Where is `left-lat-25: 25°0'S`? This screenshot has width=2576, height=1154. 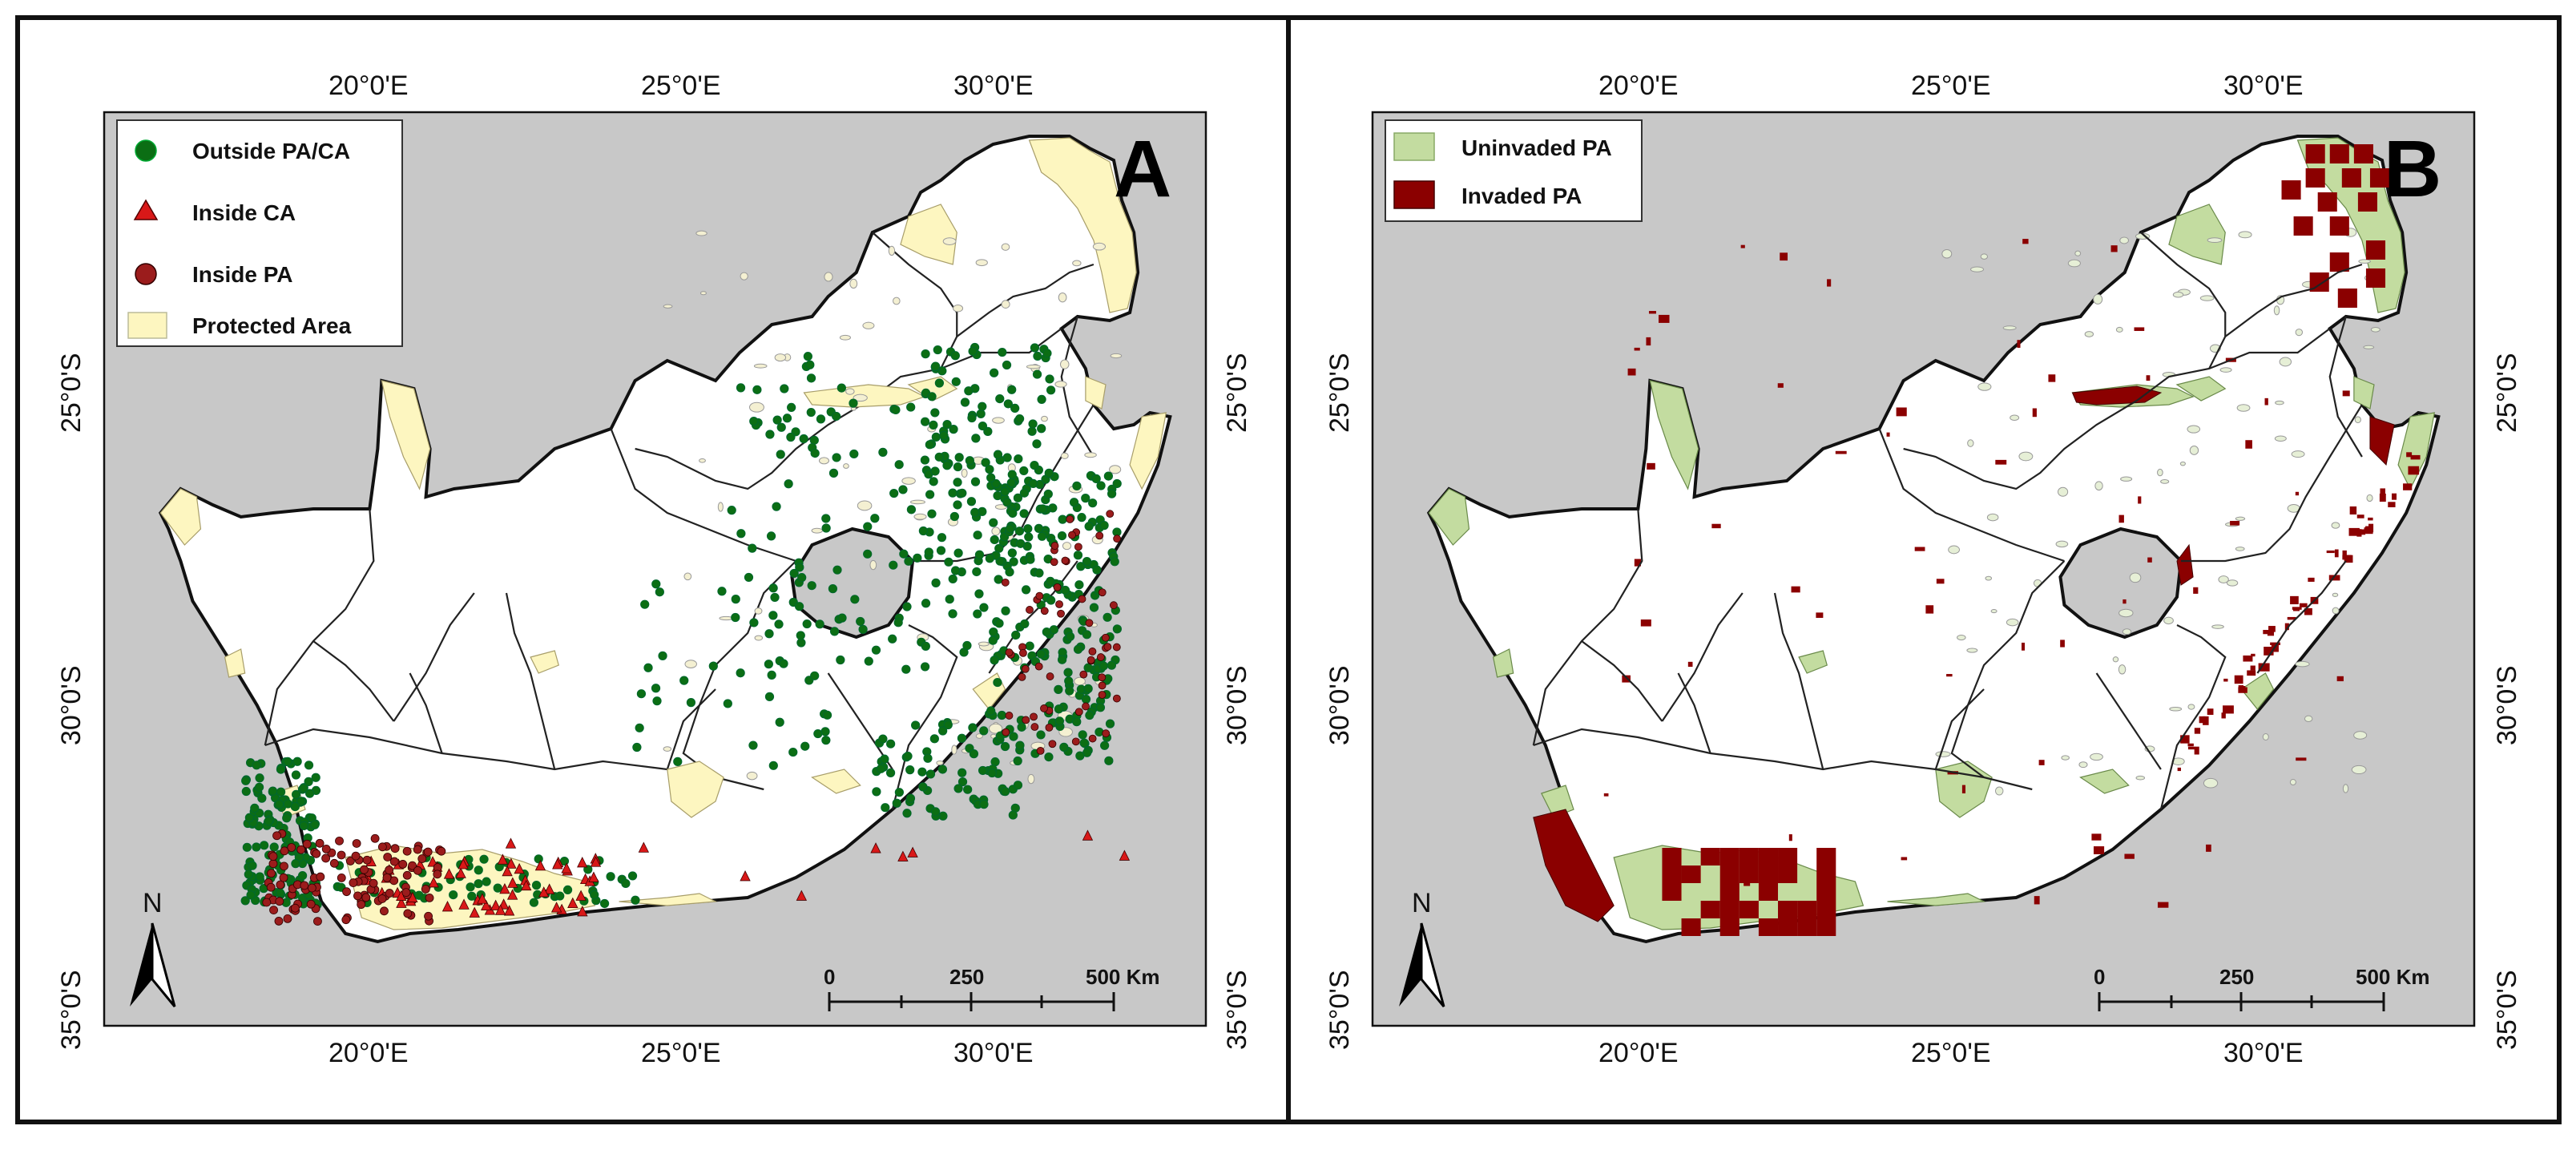 left-lat-25: 25°0'S is located at coordinates (71, 393).